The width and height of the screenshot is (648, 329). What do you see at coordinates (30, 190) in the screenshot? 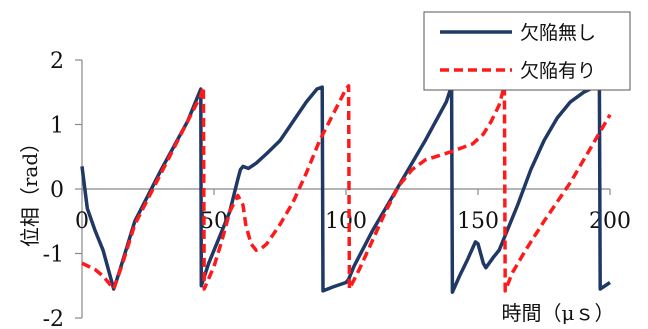
I see `y-axis-title: 位相（rad）` at bounding box center [30, 190].